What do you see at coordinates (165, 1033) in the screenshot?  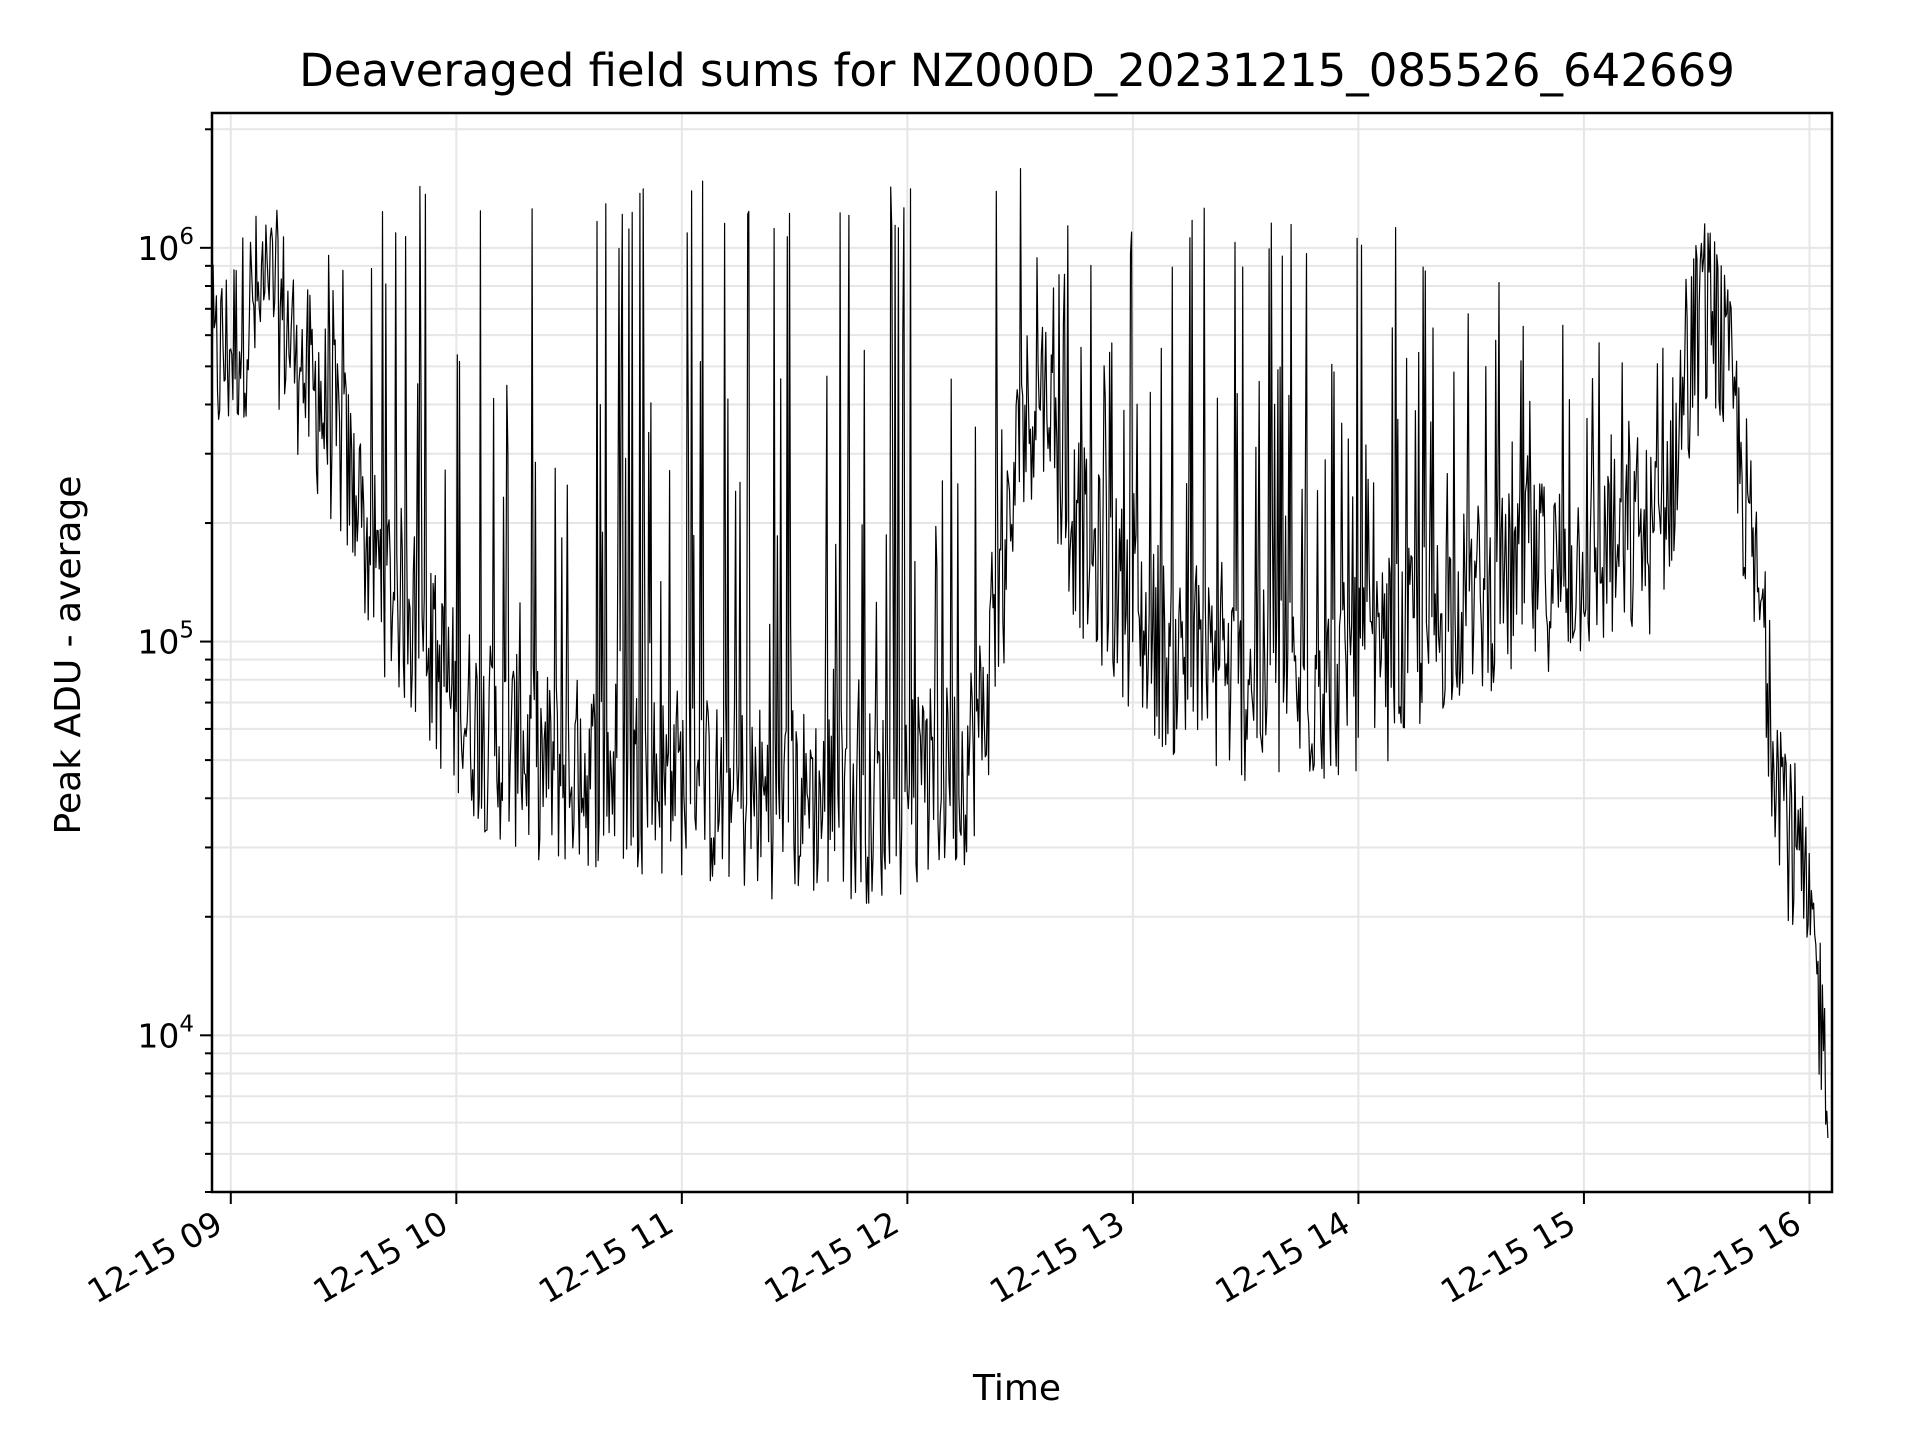 I see `y-tick-label: 10⁴` at bounding box center [165, 1033].